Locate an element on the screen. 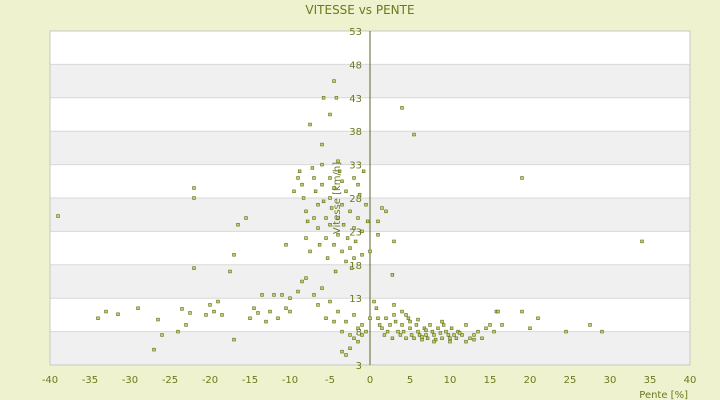  y-tick-label: 3 is located at coordinates (359, 366).